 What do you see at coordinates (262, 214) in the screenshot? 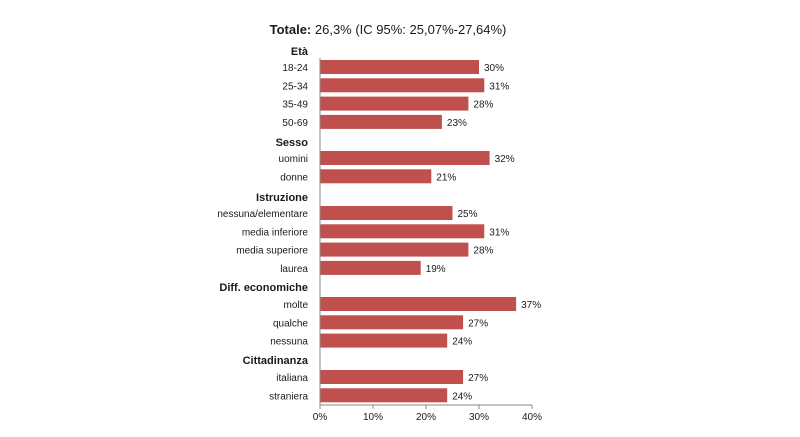
I see `category-label: nessuna/elementare` at bounding box center [262, 214].